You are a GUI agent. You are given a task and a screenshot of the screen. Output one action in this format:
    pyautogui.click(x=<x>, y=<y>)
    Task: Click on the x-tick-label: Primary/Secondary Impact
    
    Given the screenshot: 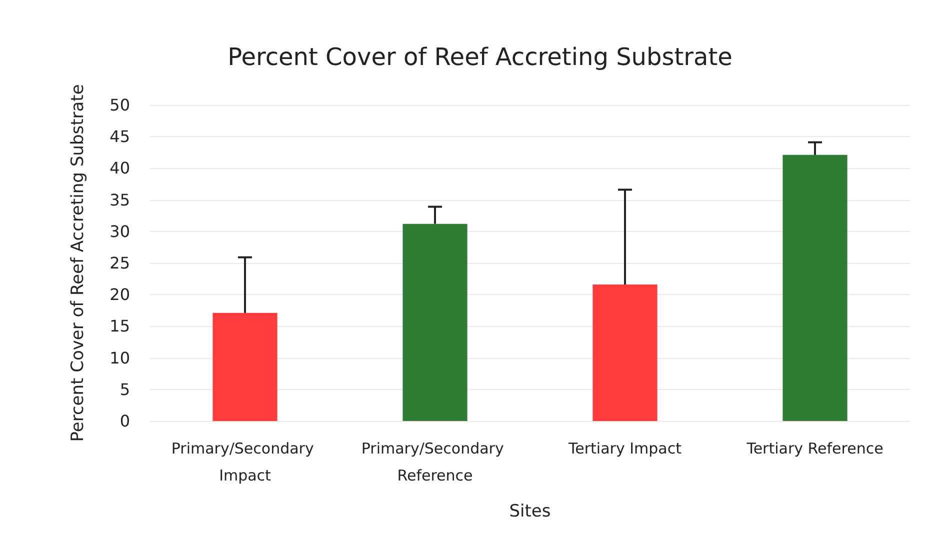 What is the action you would take?
    pyautogui.click(x=245, y=462)
    